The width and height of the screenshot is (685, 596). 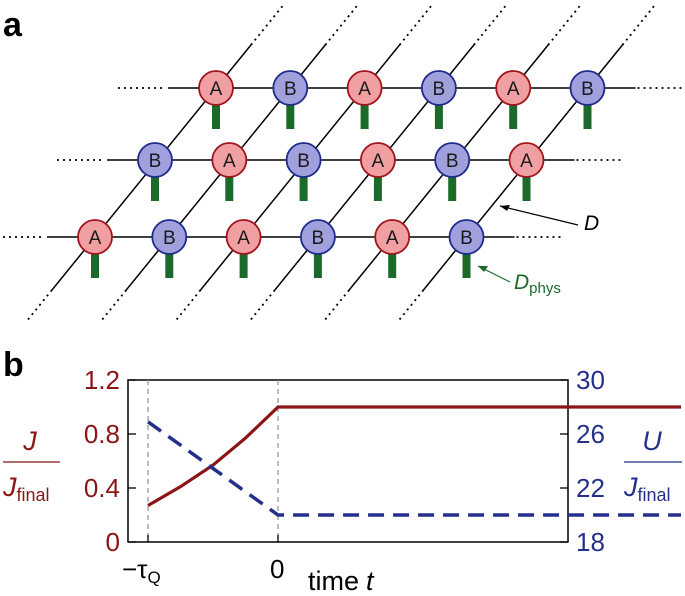 What do you see at coordinates (545, 288) in the screenshot?
I see `physical-dimension-sub: phys` at bounding box center [545, 288].